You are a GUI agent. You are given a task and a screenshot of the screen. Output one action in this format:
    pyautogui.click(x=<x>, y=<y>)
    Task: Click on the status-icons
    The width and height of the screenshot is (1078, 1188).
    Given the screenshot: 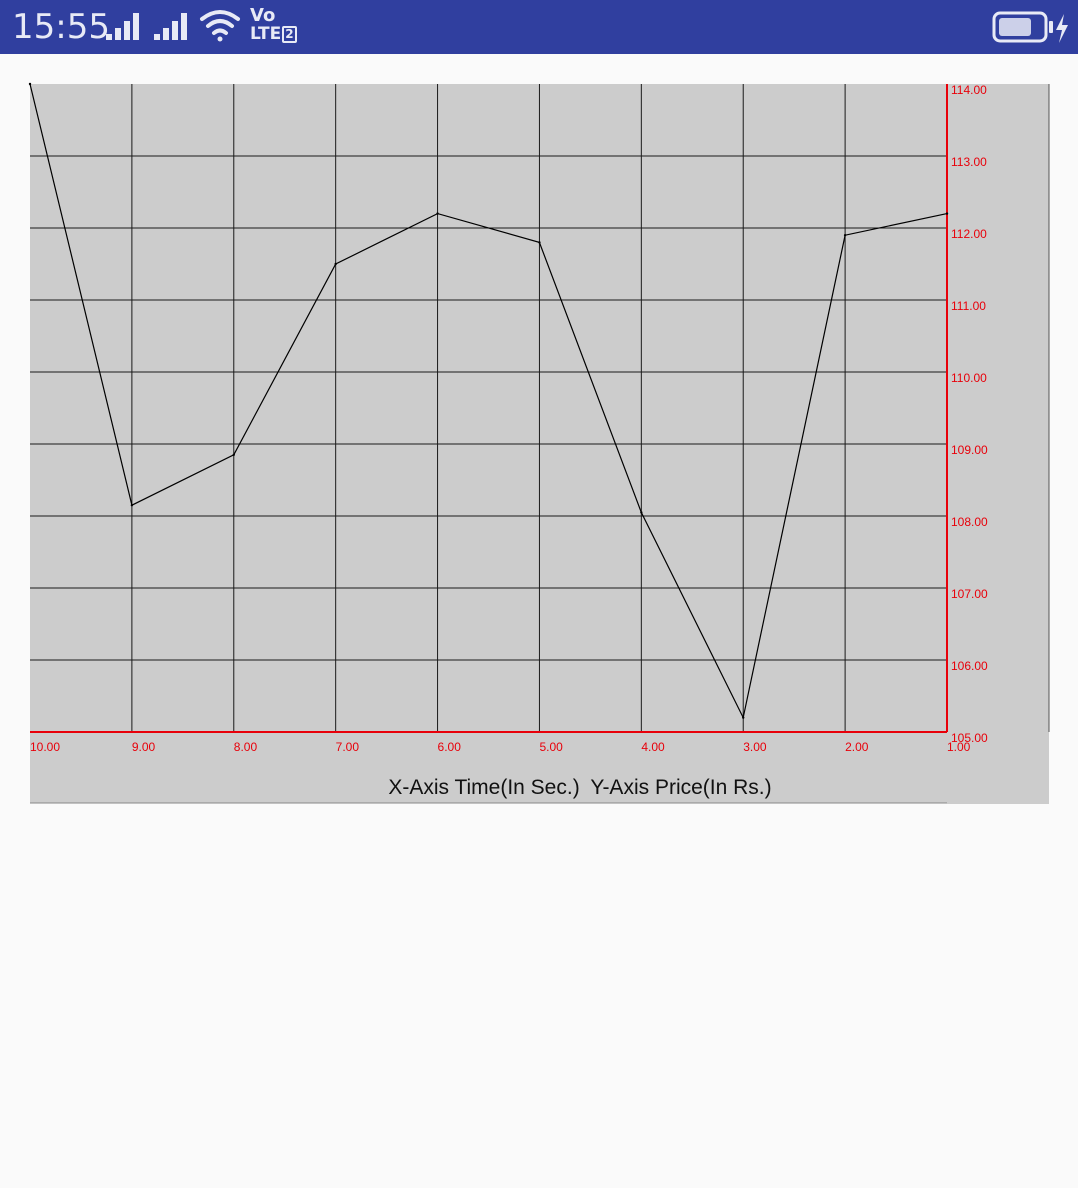 What is the action you would take?
    pyautogui.click(x=173, y=26)
    